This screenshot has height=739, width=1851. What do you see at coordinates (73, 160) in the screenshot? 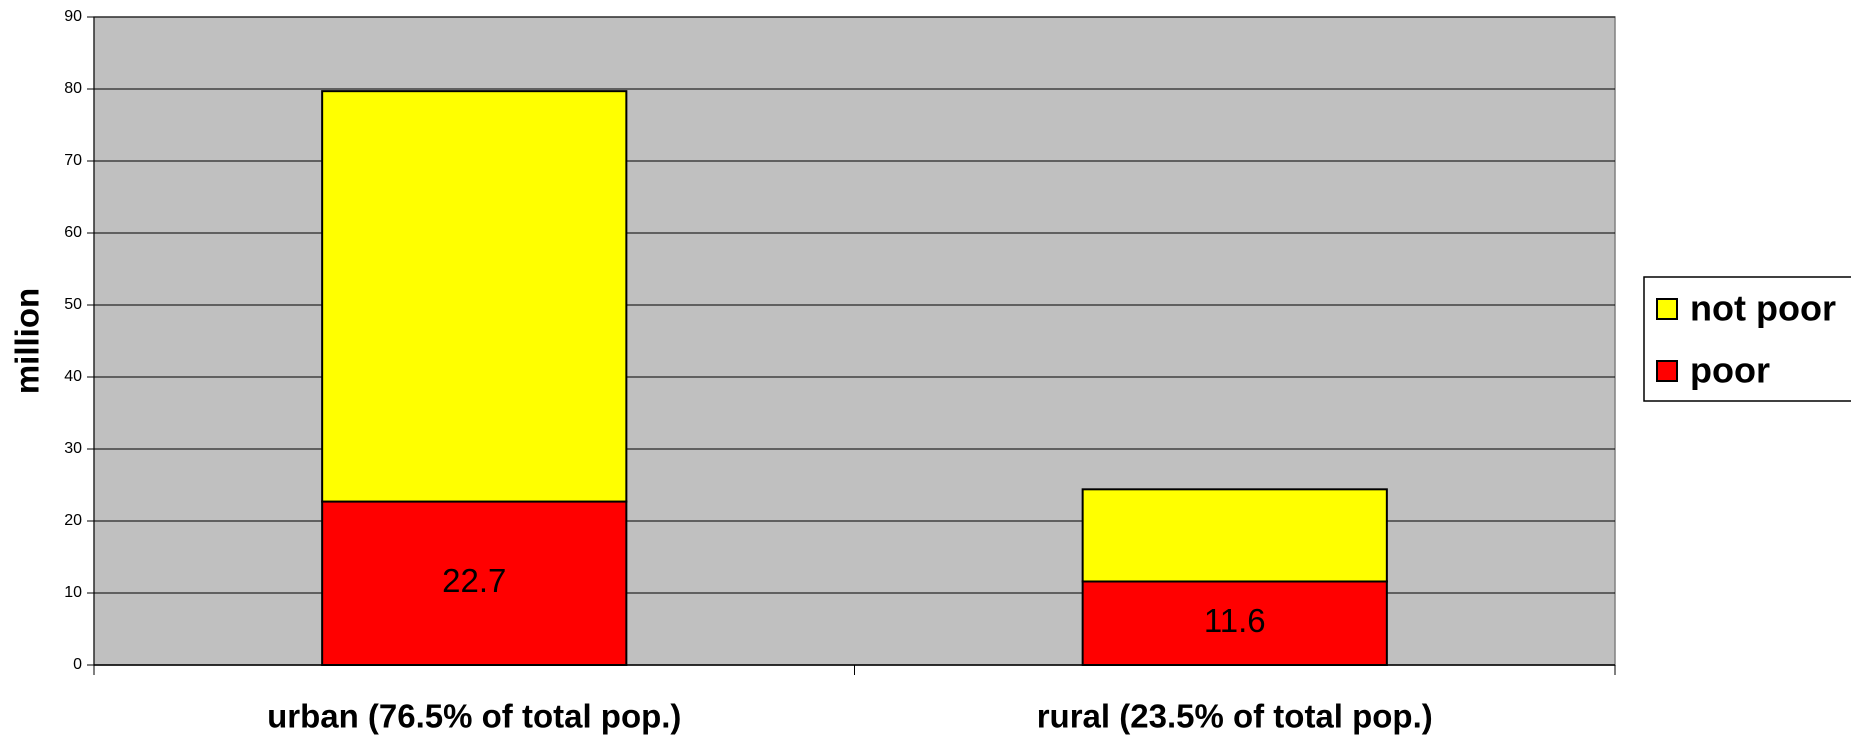
I see `y-tick-label: 70` at bounding box center [73, 160].